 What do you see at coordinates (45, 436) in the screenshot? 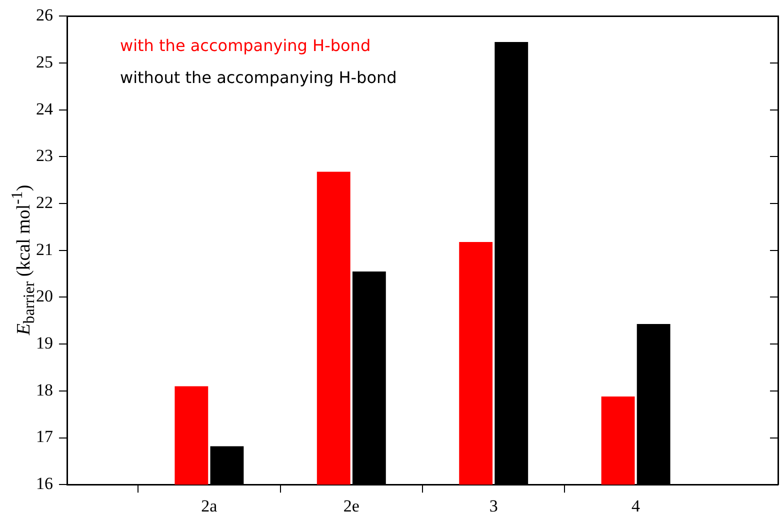
I see `y-tick-label: 17` at bounding box center [45, 436].